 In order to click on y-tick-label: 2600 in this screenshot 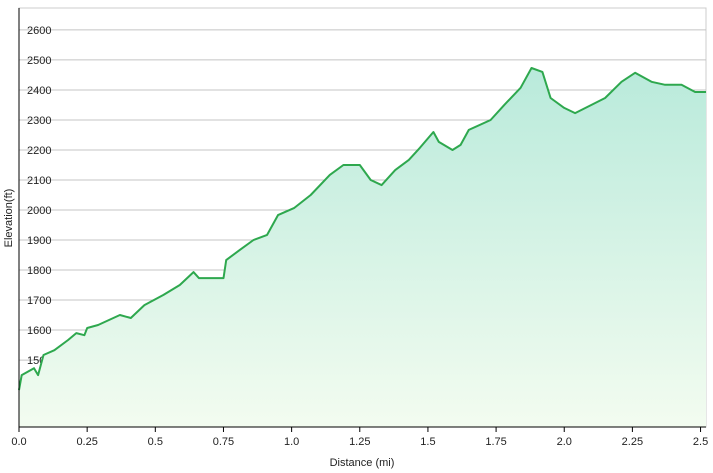, I will do `click(39, 31)`.